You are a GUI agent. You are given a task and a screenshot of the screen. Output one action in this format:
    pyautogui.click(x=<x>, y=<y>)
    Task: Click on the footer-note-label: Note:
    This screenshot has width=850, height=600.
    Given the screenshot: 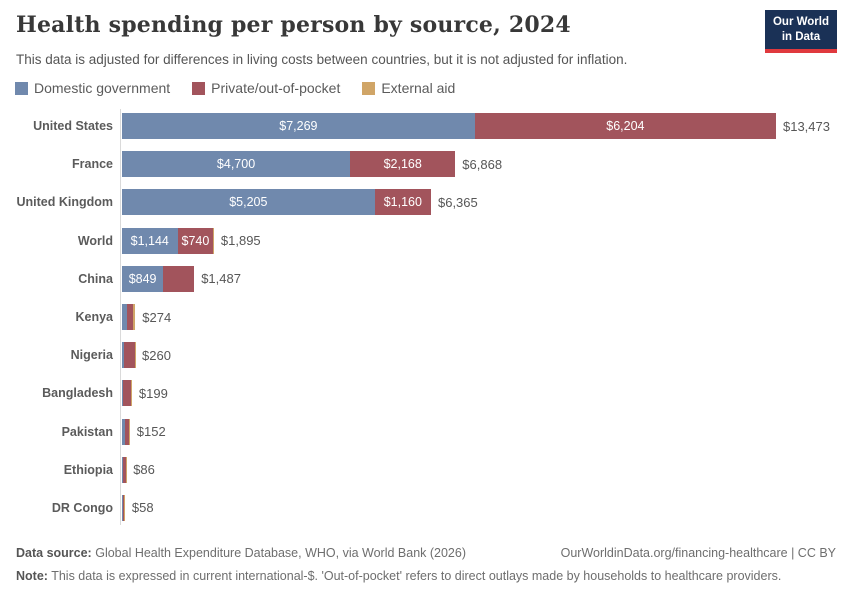 What is the action you would take?
    pyautogui.click(x=32, y=575)
    